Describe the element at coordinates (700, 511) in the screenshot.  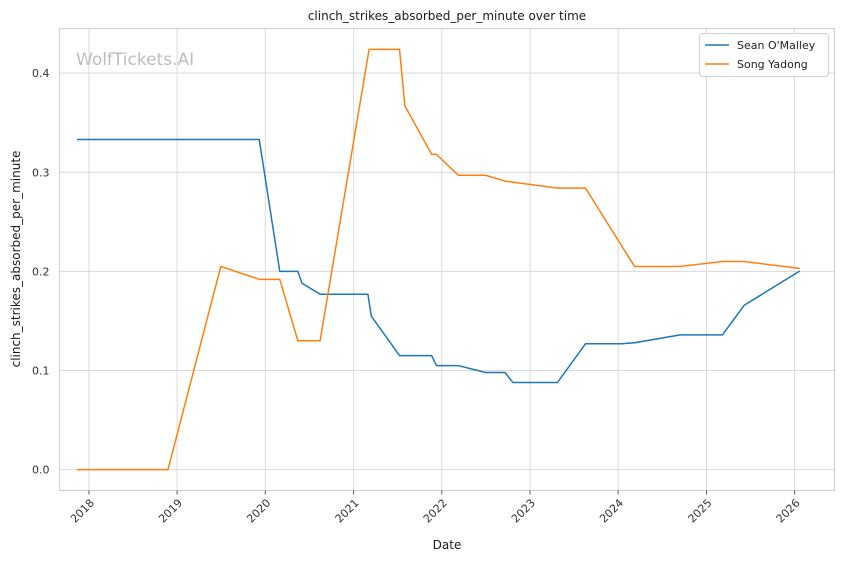
I see `x-tick-label: 2025` at that location.